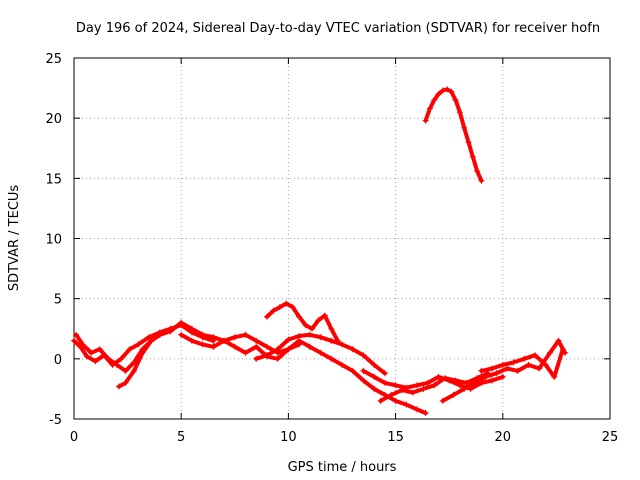 This screenshot has width=640, height=480. Describe the element at coordinates (14, 238) in the screenshot. I see `y-axis-label: SDTVAR / TECUs` at that location.